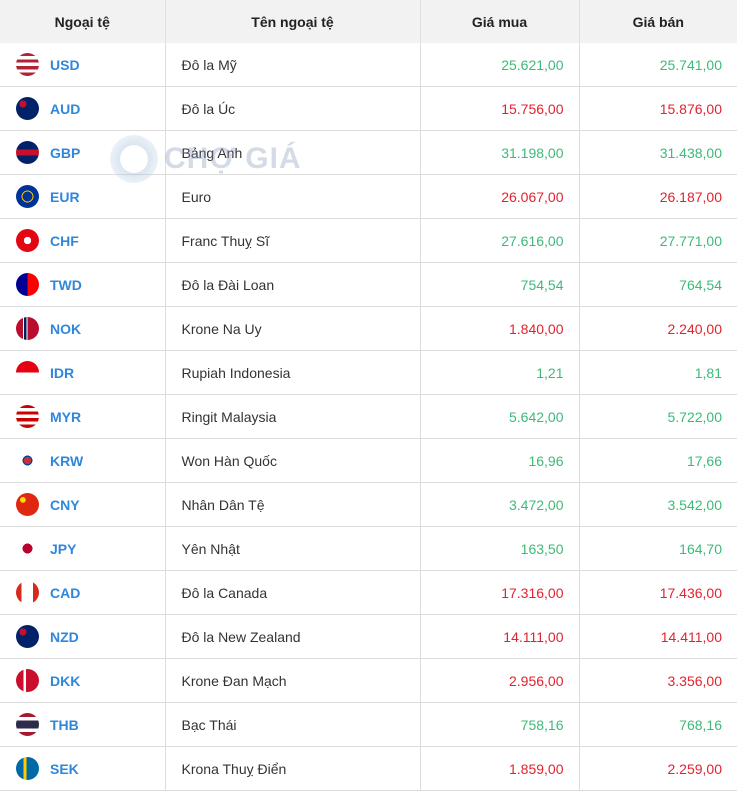 This screenshot has height=791, width=737. I want to click on currency-code-link: NZD, so click(64, 636).